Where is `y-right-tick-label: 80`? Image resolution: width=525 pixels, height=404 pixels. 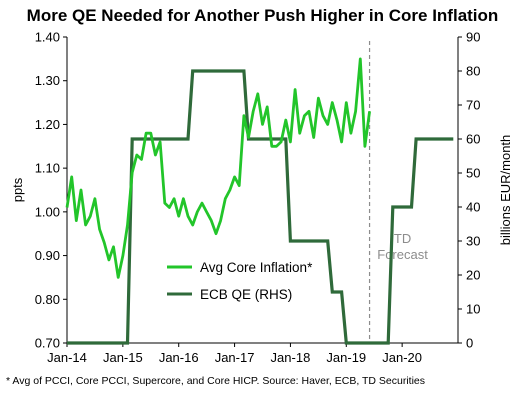 y-right-tick-label: 80 is located at coordinates (473, 71).